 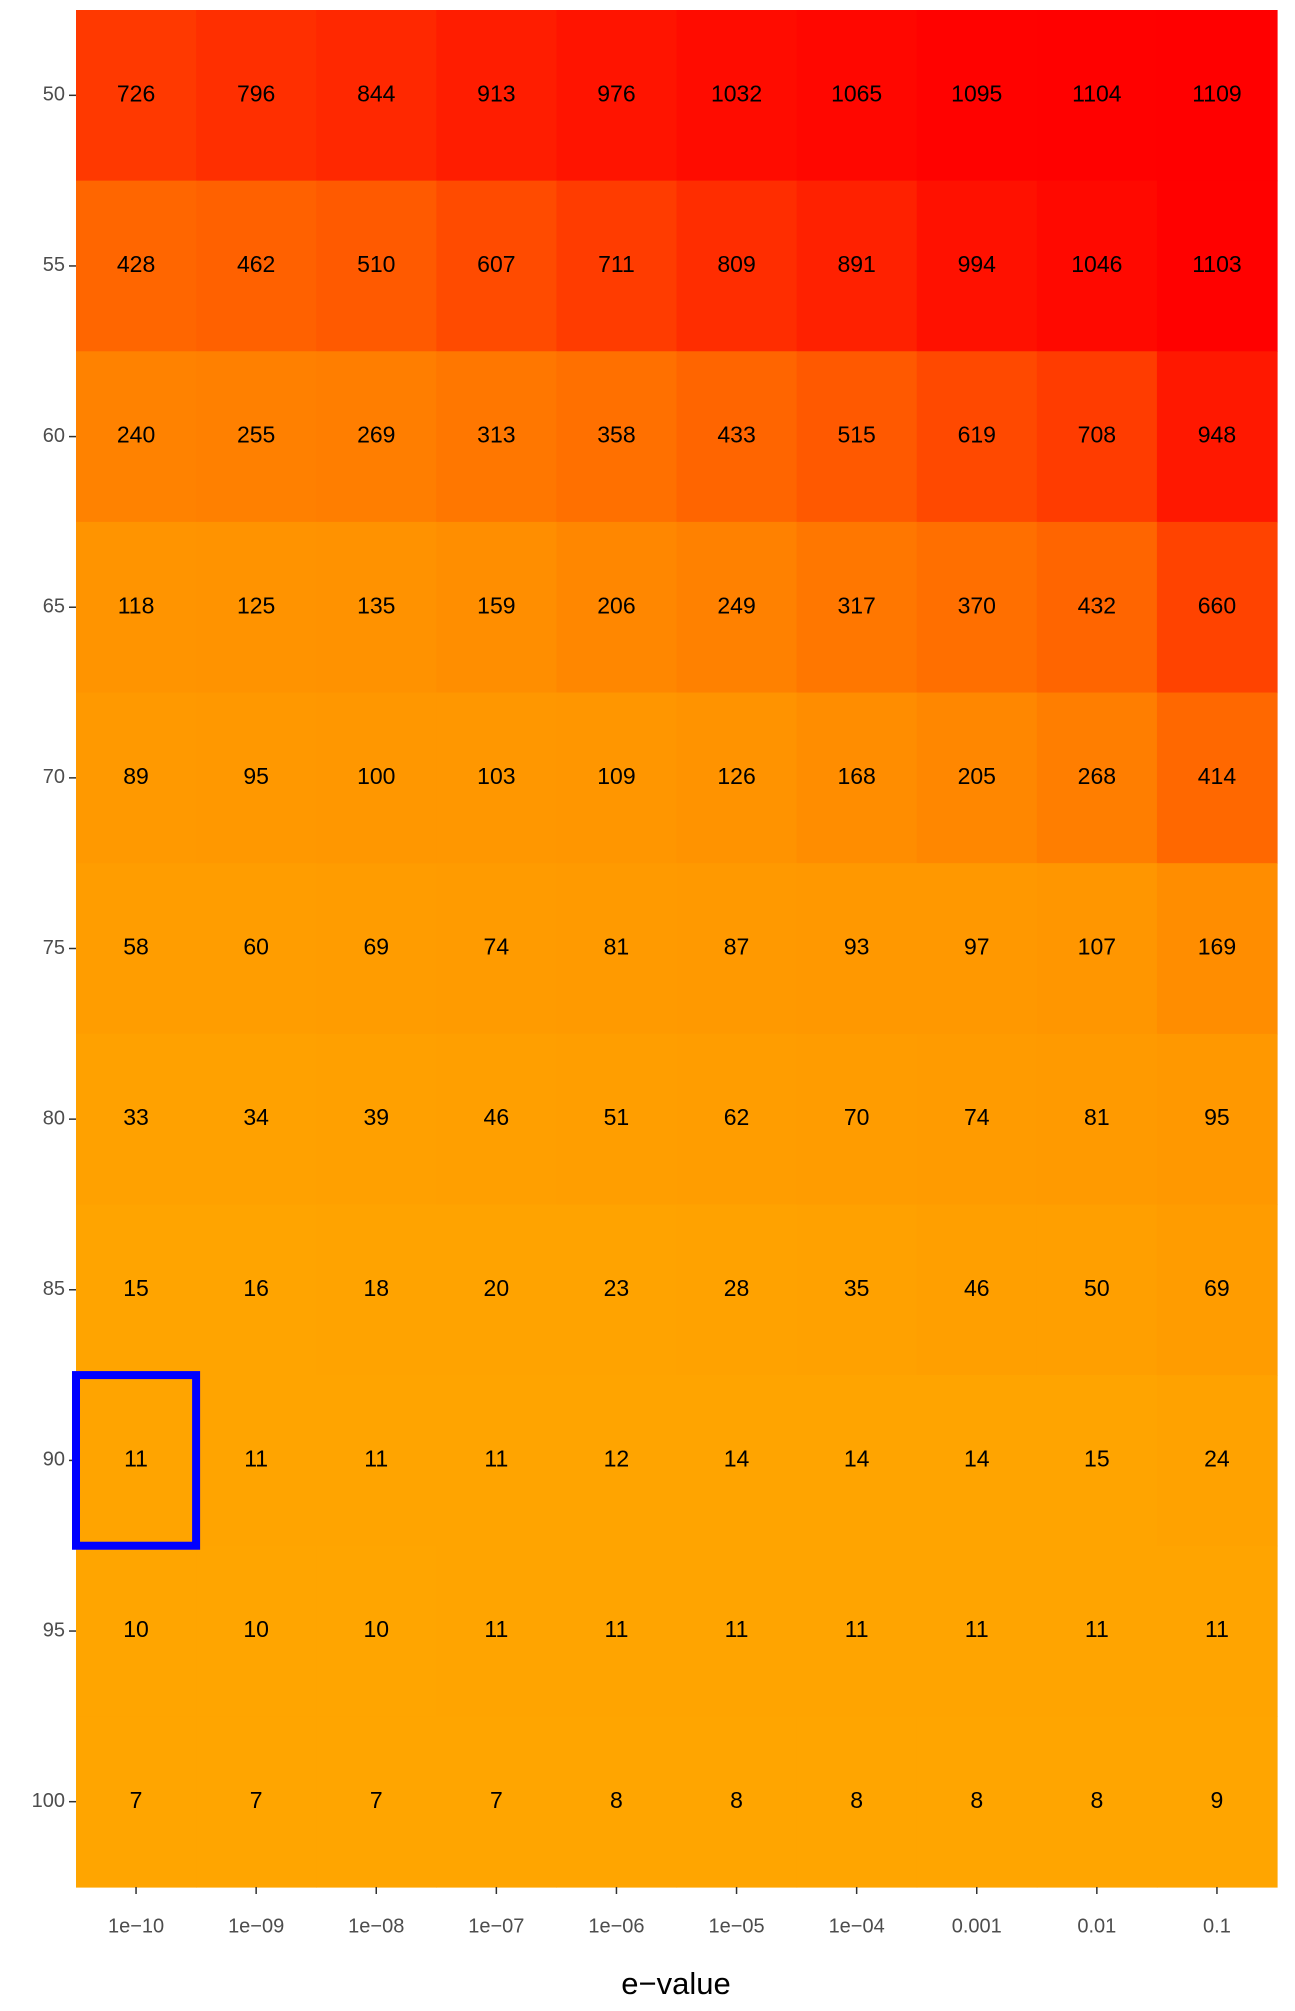 I want to click on y-tick-label: 95, so click(x=54, y=1630).